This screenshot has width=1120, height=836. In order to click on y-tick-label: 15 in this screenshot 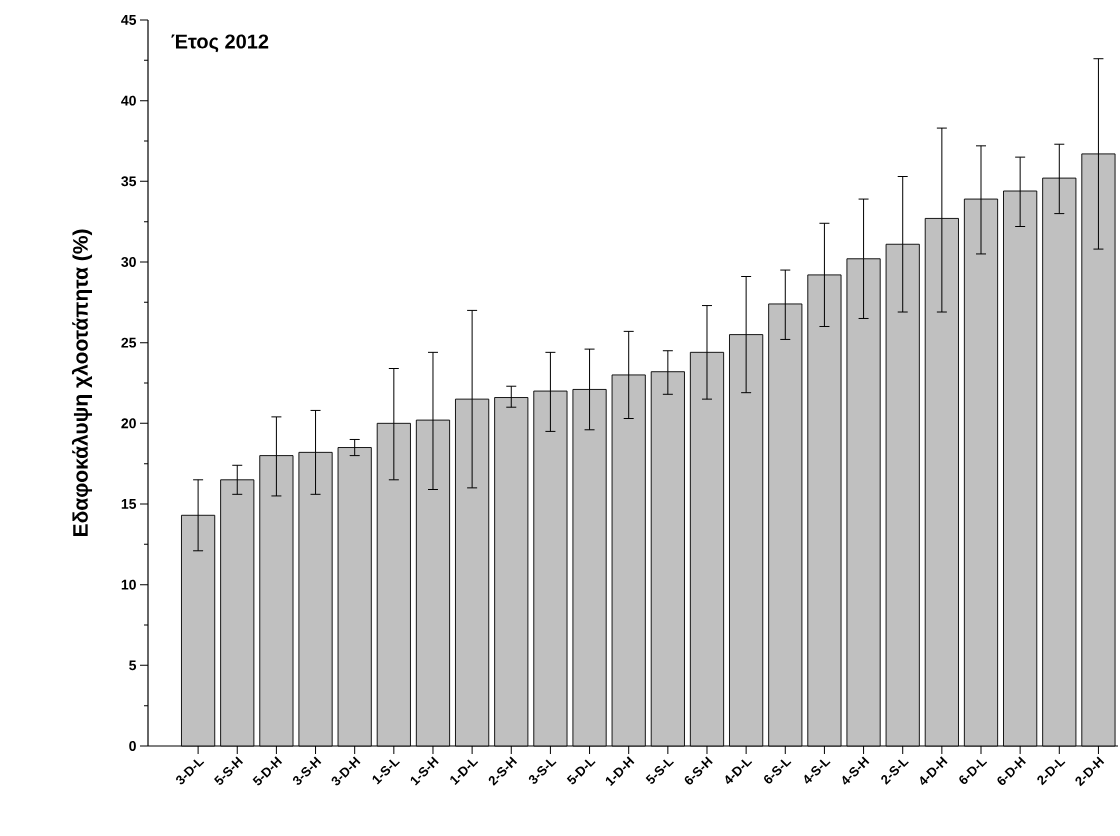, I will do `click(129, 504)`.